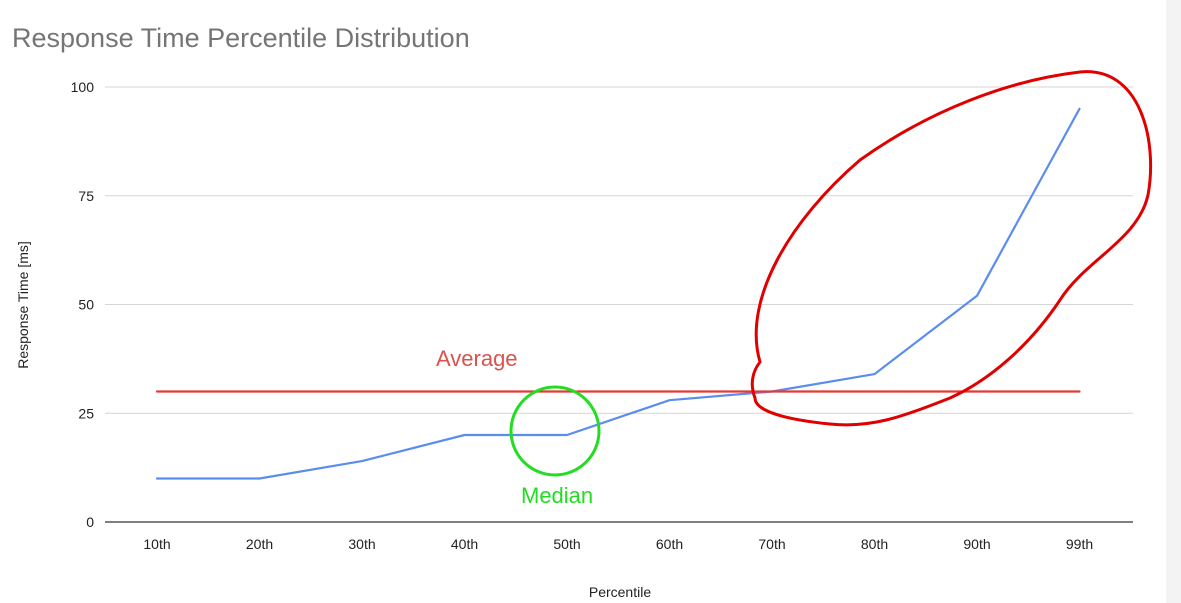 This screenshot has height=603, width=1181. I want to click on x-tick-label: 10th, so click(156, 544).